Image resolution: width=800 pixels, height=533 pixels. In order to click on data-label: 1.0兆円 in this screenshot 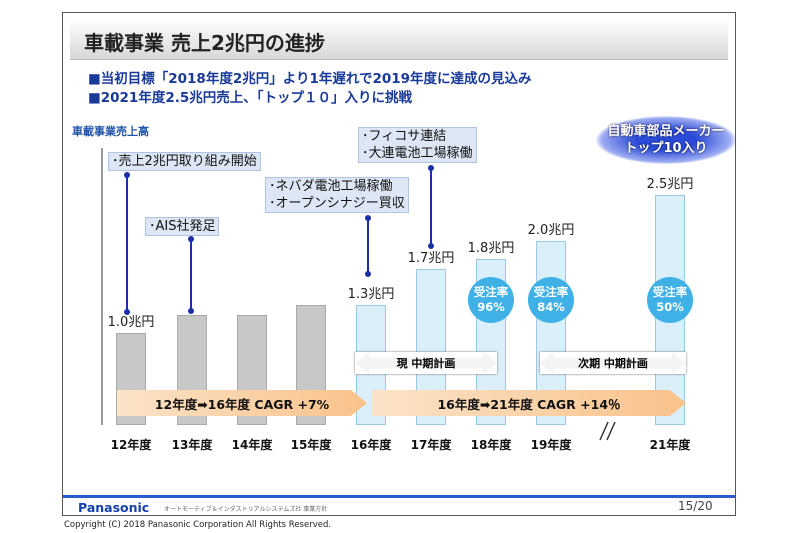, I will do `click(131, 322)`.